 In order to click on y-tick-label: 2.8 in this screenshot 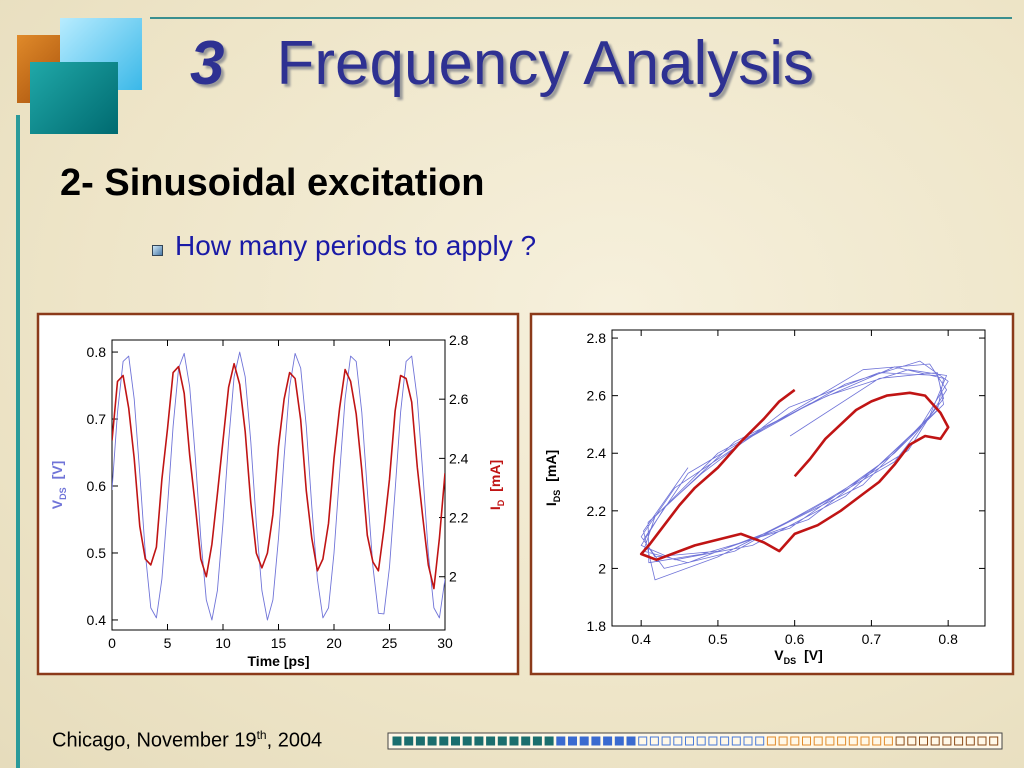, I will do `click(597, 338)`.